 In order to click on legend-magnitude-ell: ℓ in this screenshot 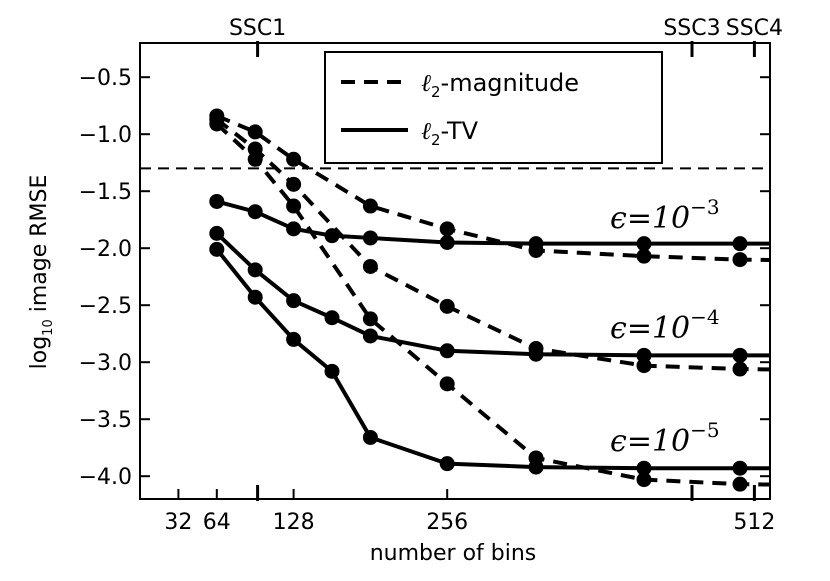, I will do `click(426, 83)`.